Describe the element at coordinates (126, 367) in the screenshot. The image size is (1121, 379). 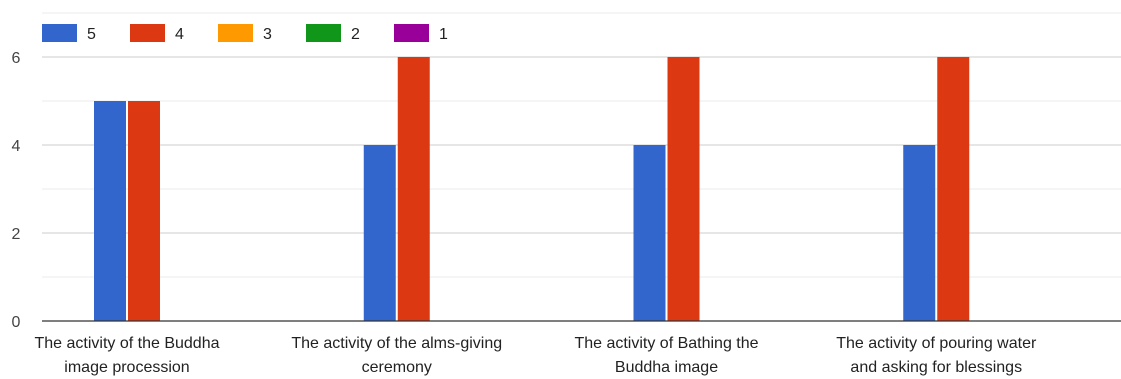
I see `x-category-label: image procession` at that location.